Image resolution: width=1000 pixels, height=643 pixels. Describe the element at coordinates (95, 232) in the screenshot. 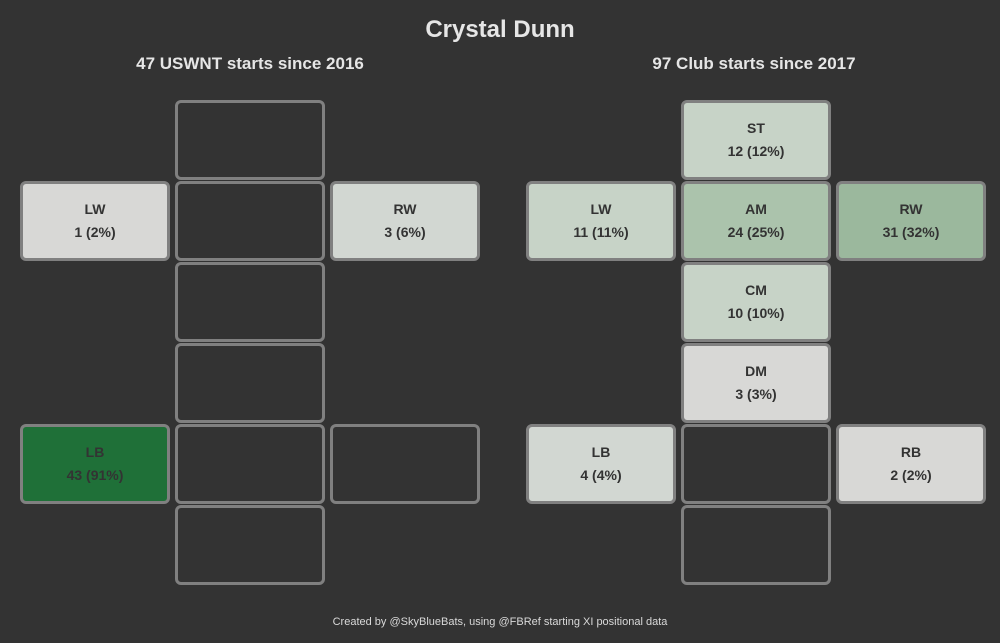

I see `position-starts-value: 1 (2%)` at that location.